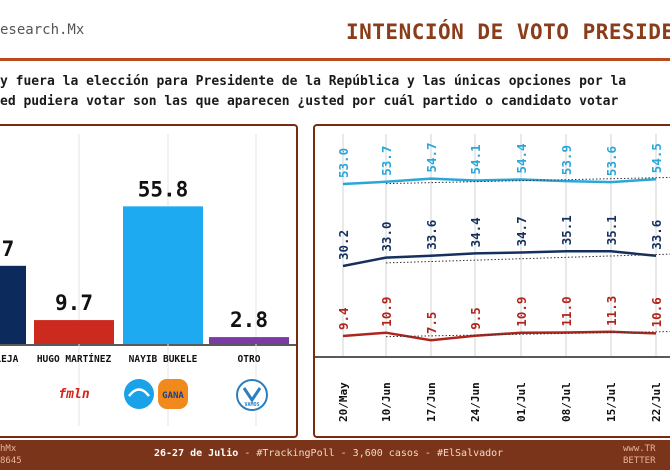 This screenshot has width=670, height=470. What do you see at coordinates (611, 311) in the screenshot?
I see `series-2-label-6: 11.3` at bounding box center [611, 311].